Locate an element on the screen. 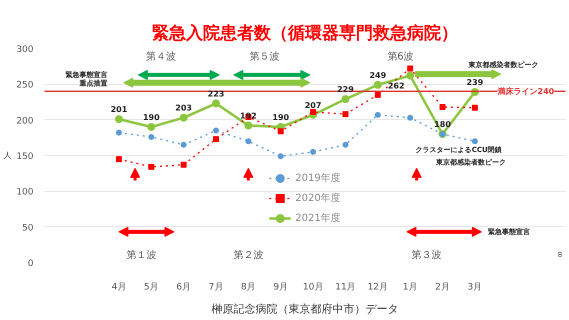 This screenshot has width=569, height=320. y-tick-label: 300 is located at coordinates (25, 50).